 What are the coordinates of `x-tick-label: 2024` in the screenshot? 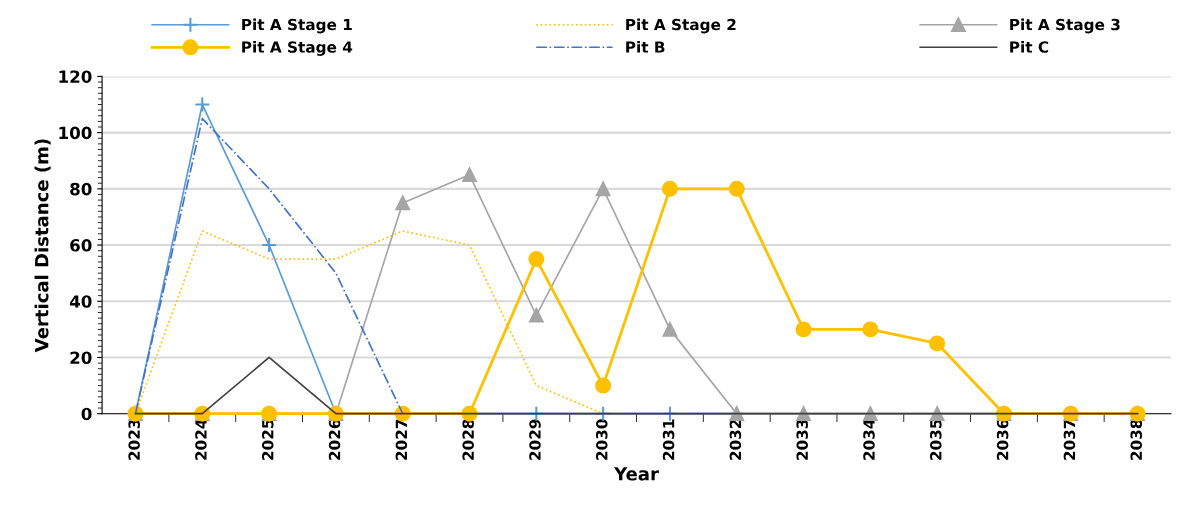 It's located at (201, 439).